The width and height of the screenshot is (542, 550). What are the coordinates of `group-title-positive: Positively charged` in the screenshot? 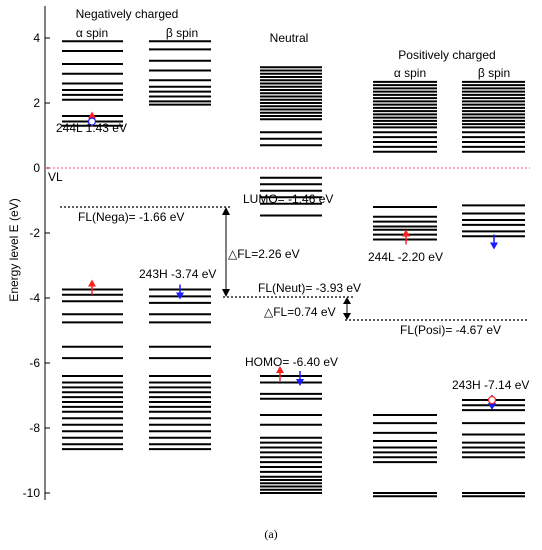 It's located at (446, 55).